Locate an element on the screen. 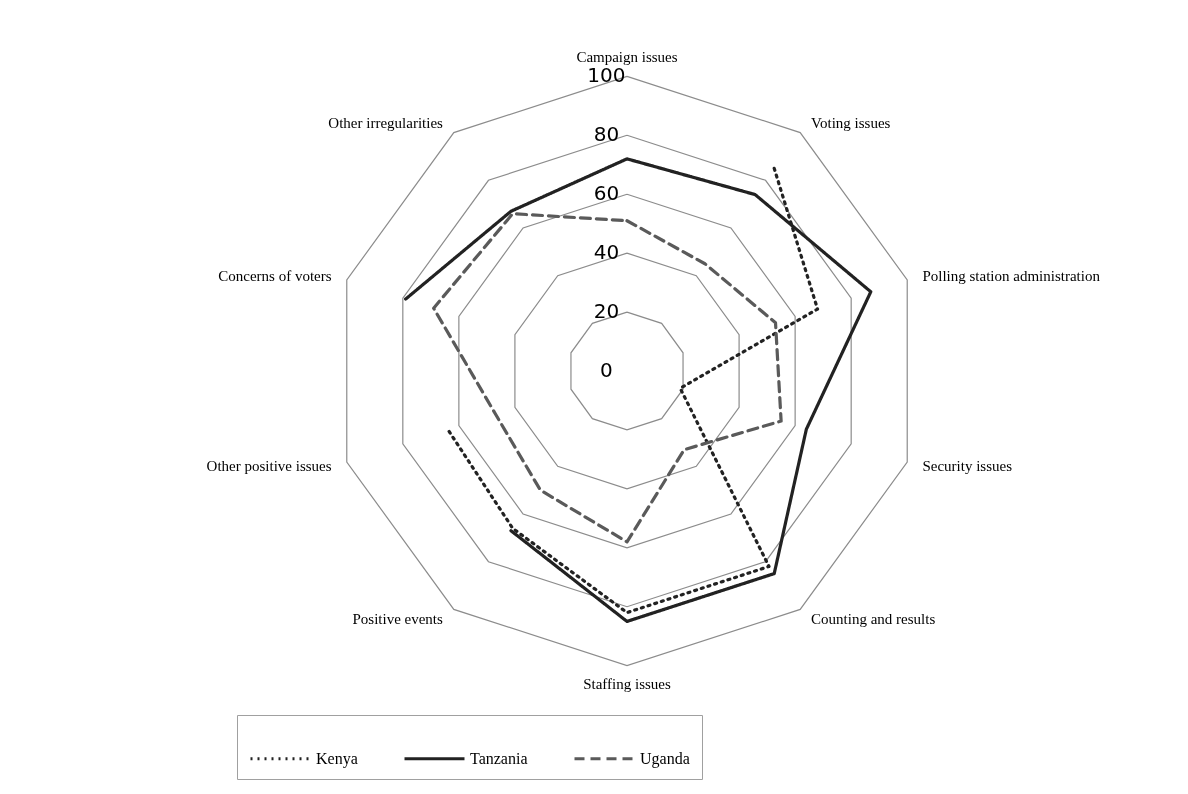 The height and width of the screenshot is (794, 1188). spoke-label: Staffing issues is located at coordinates (627, 684).